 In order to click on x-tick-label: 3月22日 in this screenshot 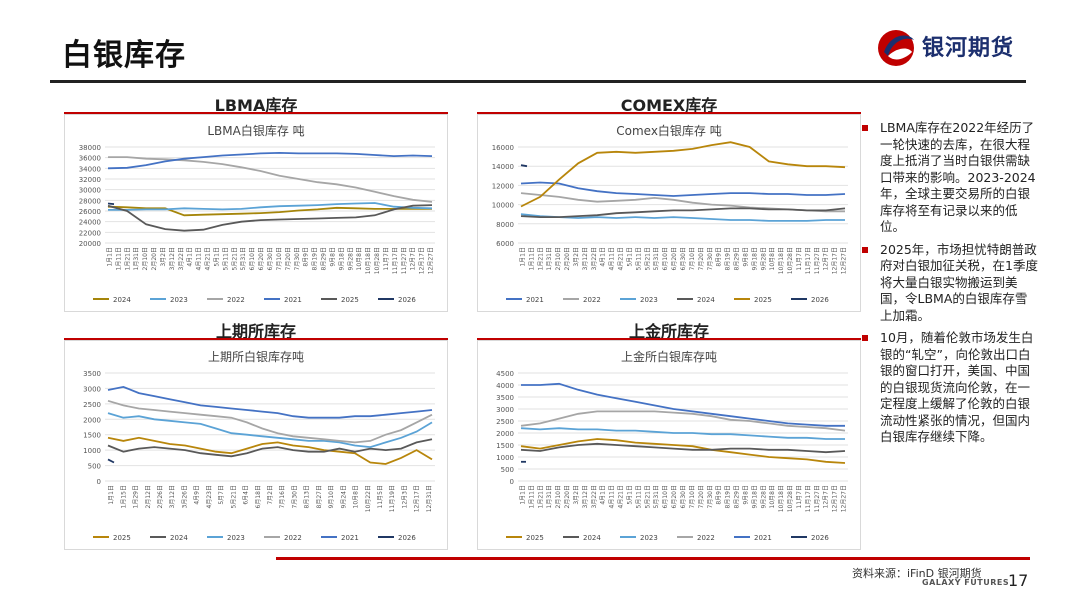, I will do `click(181, 258)`.